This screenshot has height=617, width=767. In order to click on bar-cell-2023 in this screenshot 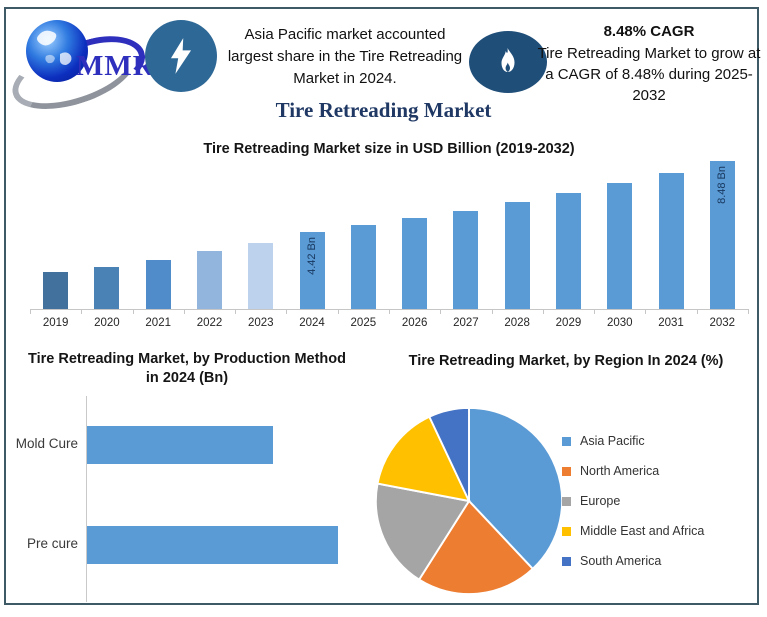, I will do `click(260, 235)`.